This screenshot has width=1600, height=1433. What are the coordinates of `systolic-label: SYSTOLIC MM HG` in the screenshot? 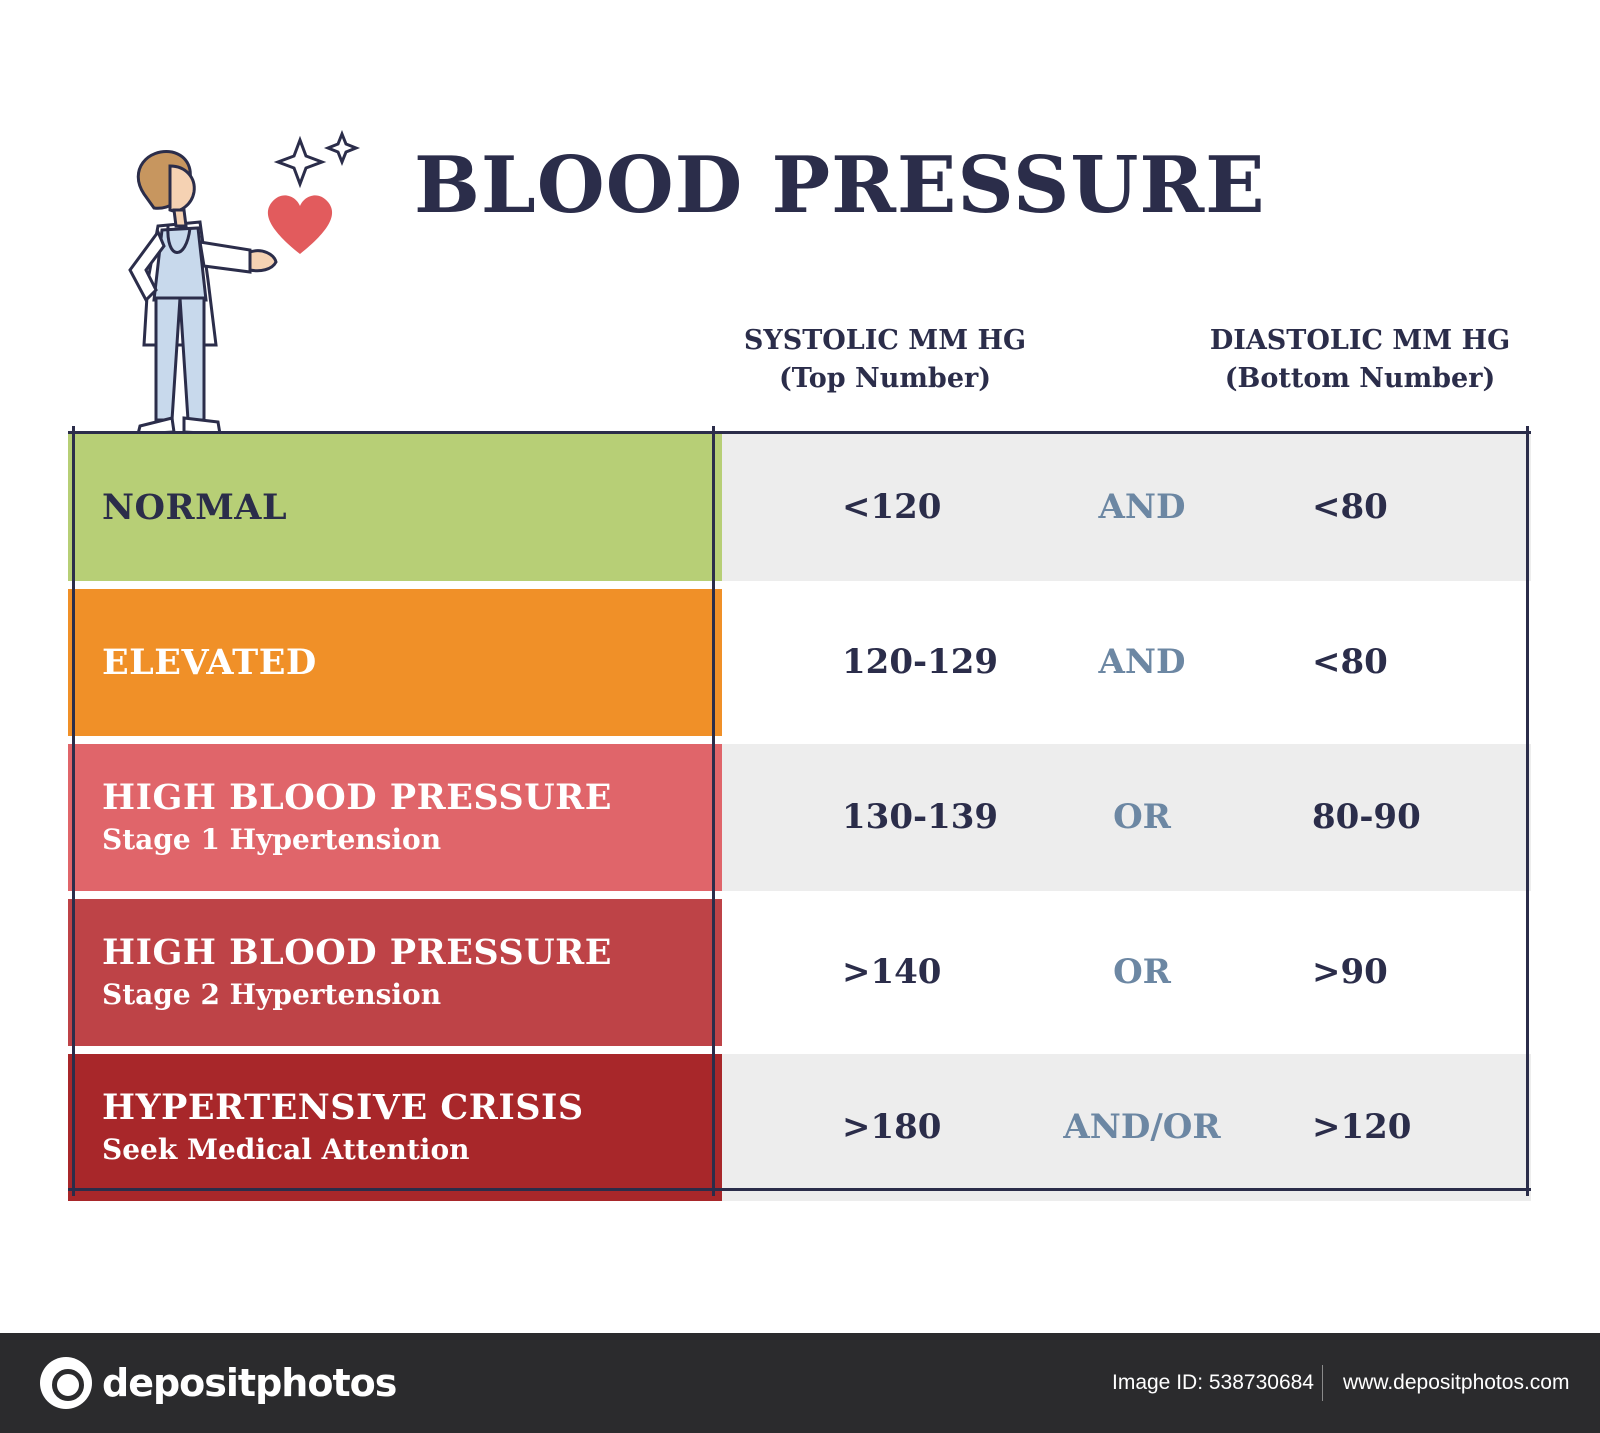 It's located at (885, 340).